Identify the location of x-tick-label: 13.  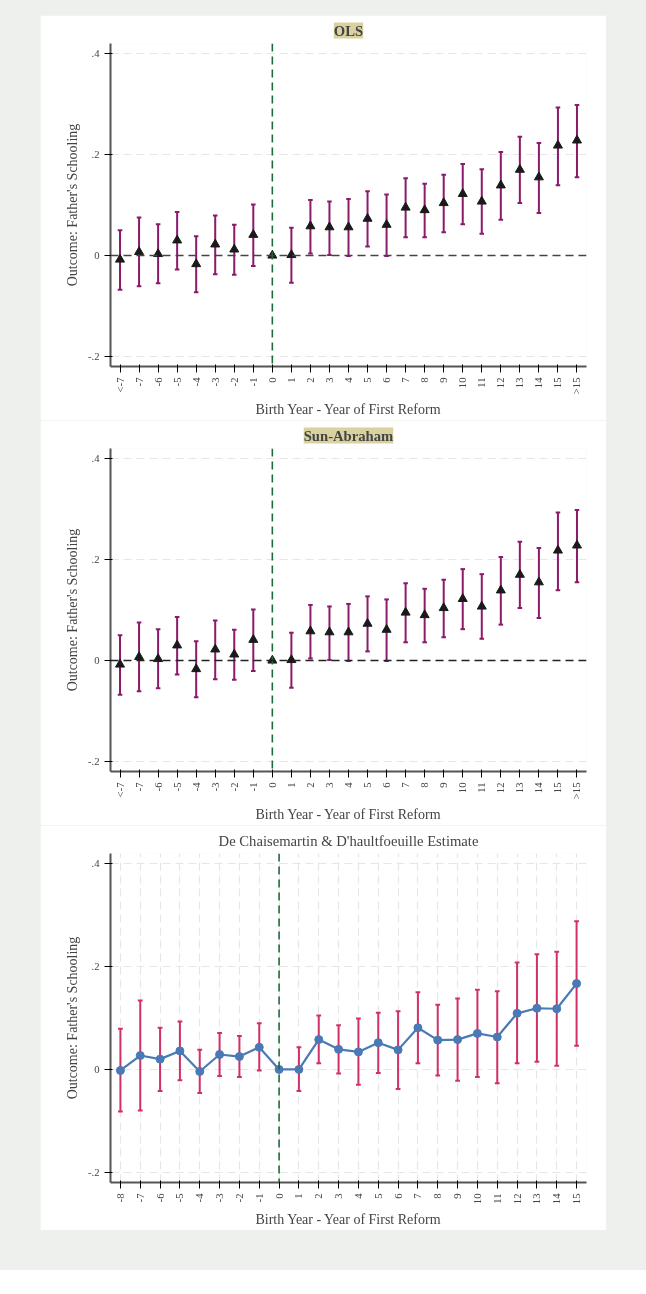
(520, 383).